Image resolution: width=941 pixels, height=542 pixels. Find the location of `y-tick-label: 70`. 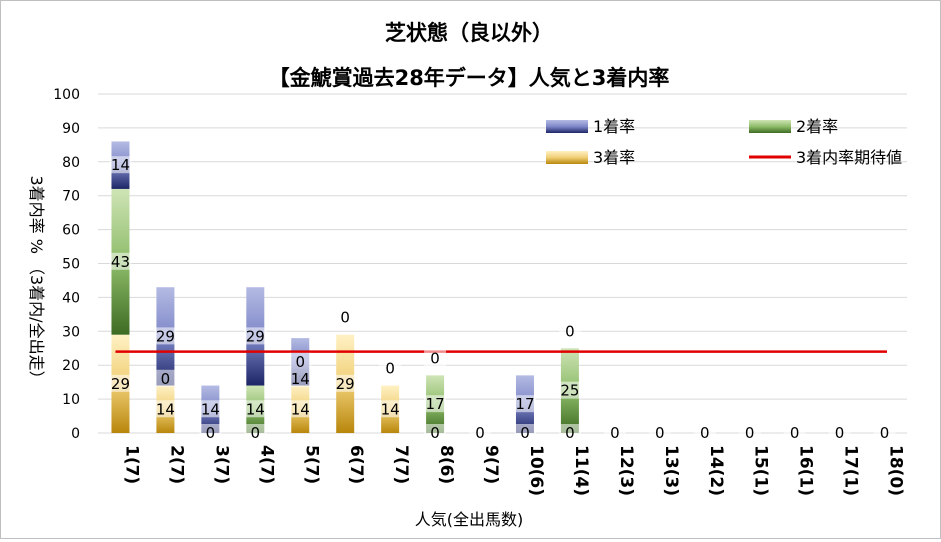

y-tick-label: 70 is located at coordinates (71, 197).